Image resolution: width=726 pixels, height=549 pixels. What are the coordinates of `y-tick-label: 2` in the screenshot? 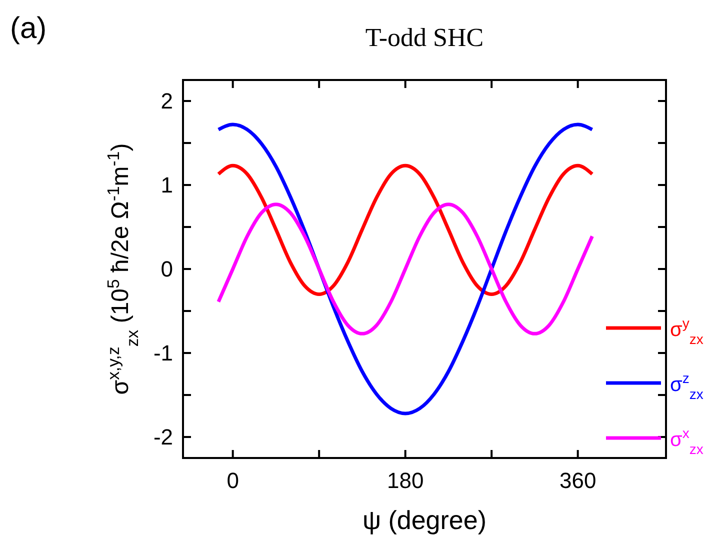 It's located at (166, 101).